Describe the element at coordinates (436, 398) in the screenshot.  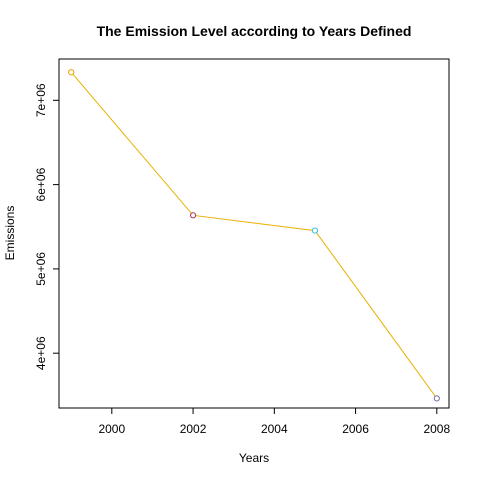
I see `data-point-2008` at that location.